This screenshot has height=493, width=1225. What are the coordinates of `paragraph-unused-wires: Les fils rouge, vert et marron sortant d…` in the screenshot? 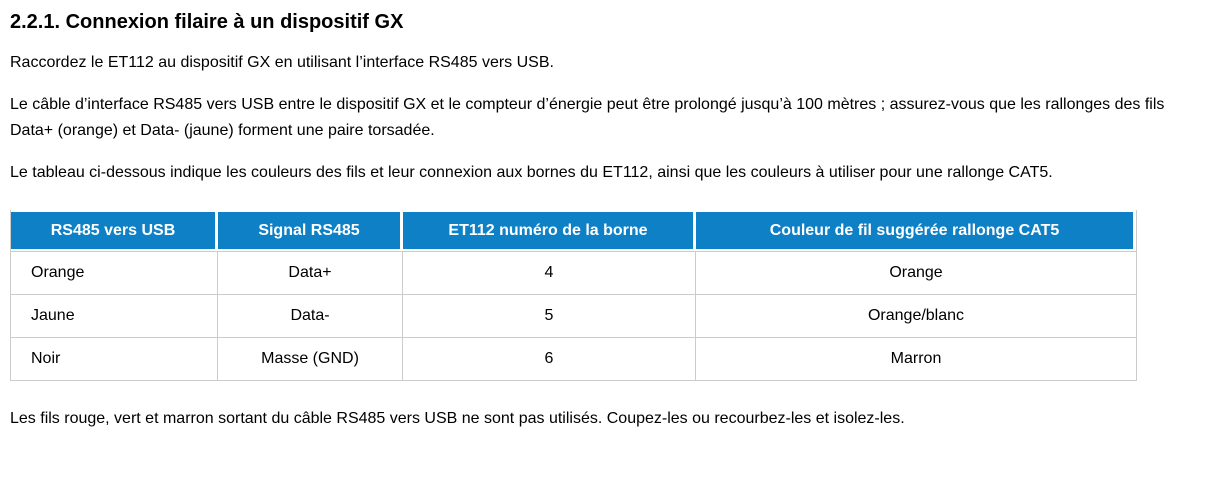 It's located at (457, 418).